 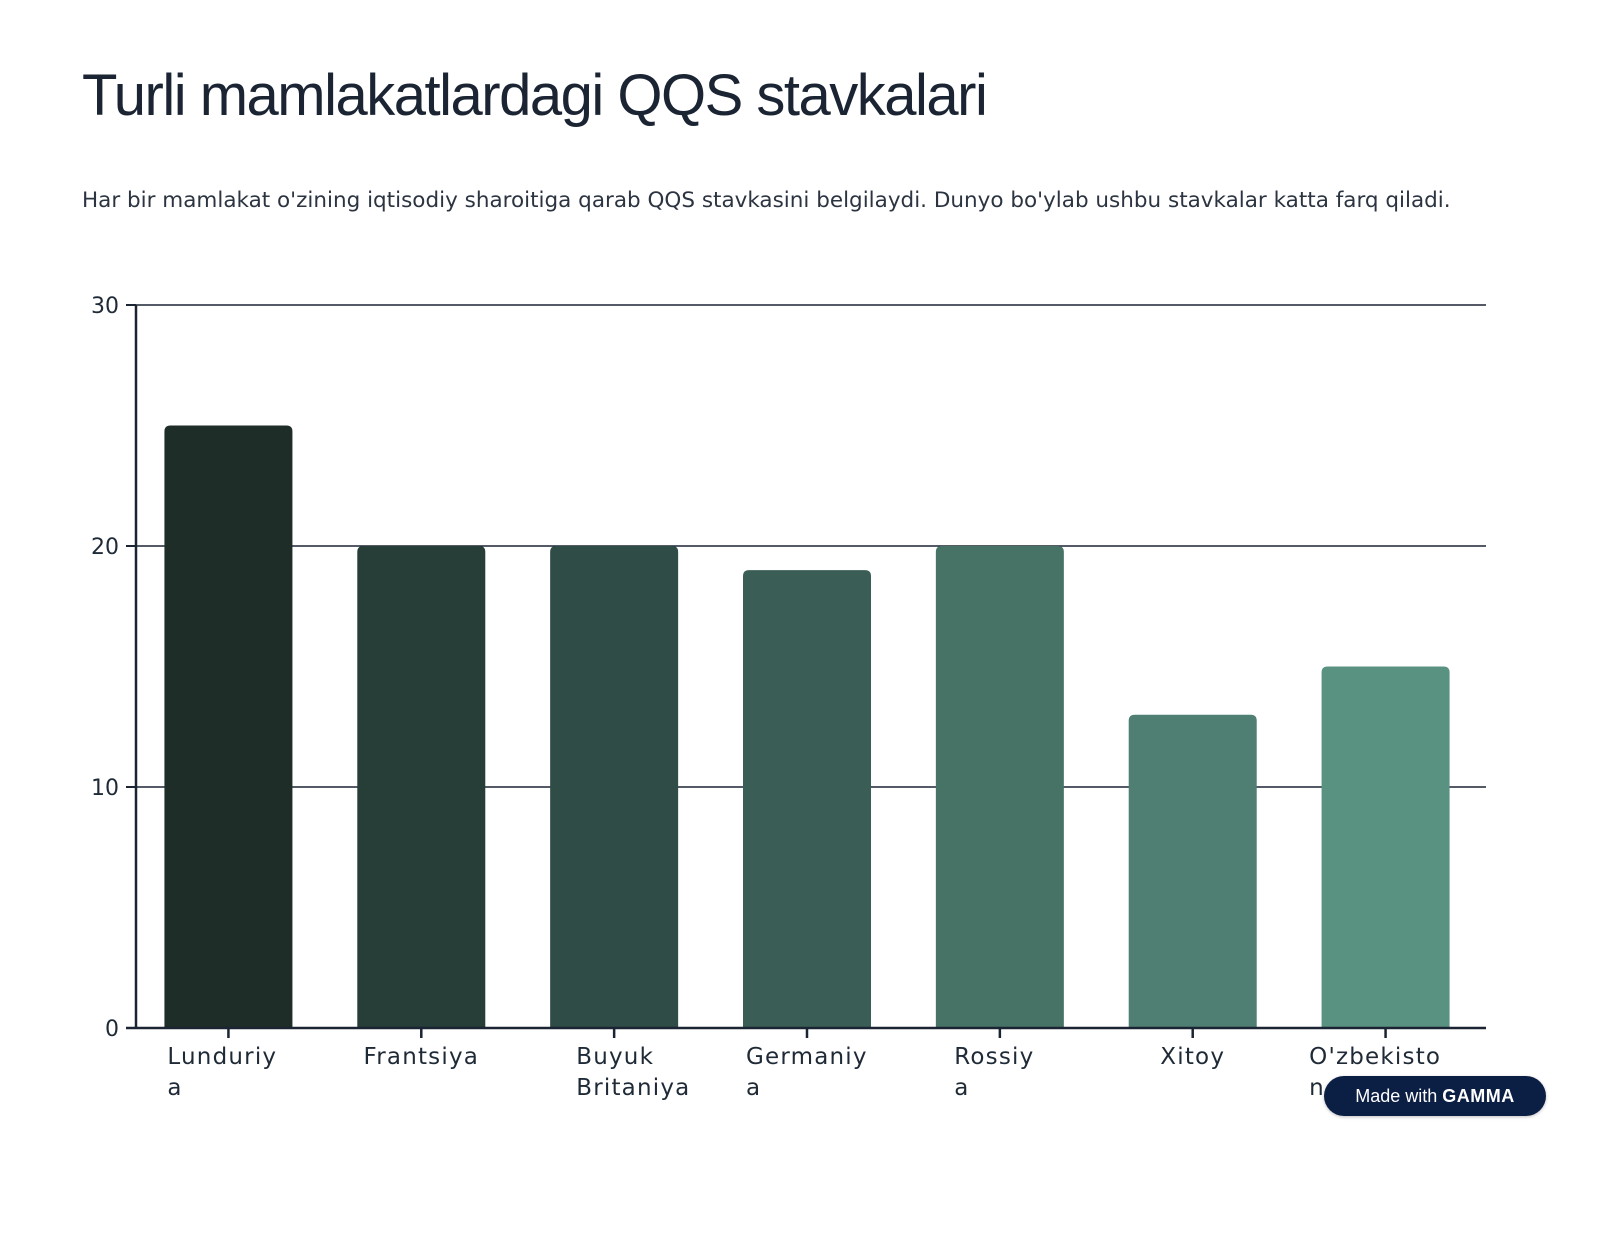 I want to click on made-with-gamma-badge: Made with GAMMA, so click(x=1435, y=1096).